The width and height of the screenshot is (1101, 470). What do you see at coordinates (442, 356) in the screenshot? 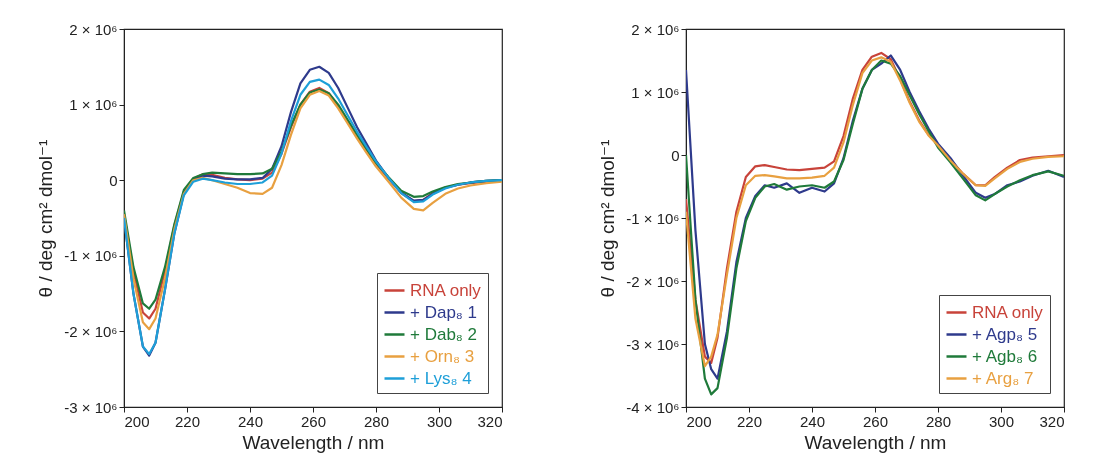
I see `legend-label: + Orn₈ 3` at bounding box center [442, 356].